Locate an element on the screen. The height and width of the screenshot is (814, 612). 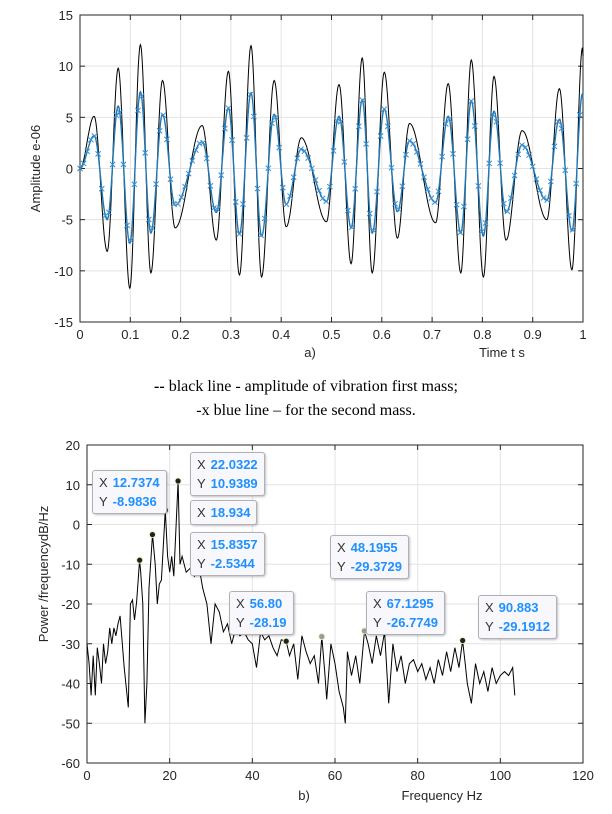
datatip-y-value: -29.1912 is located at coordinates (524, 626).